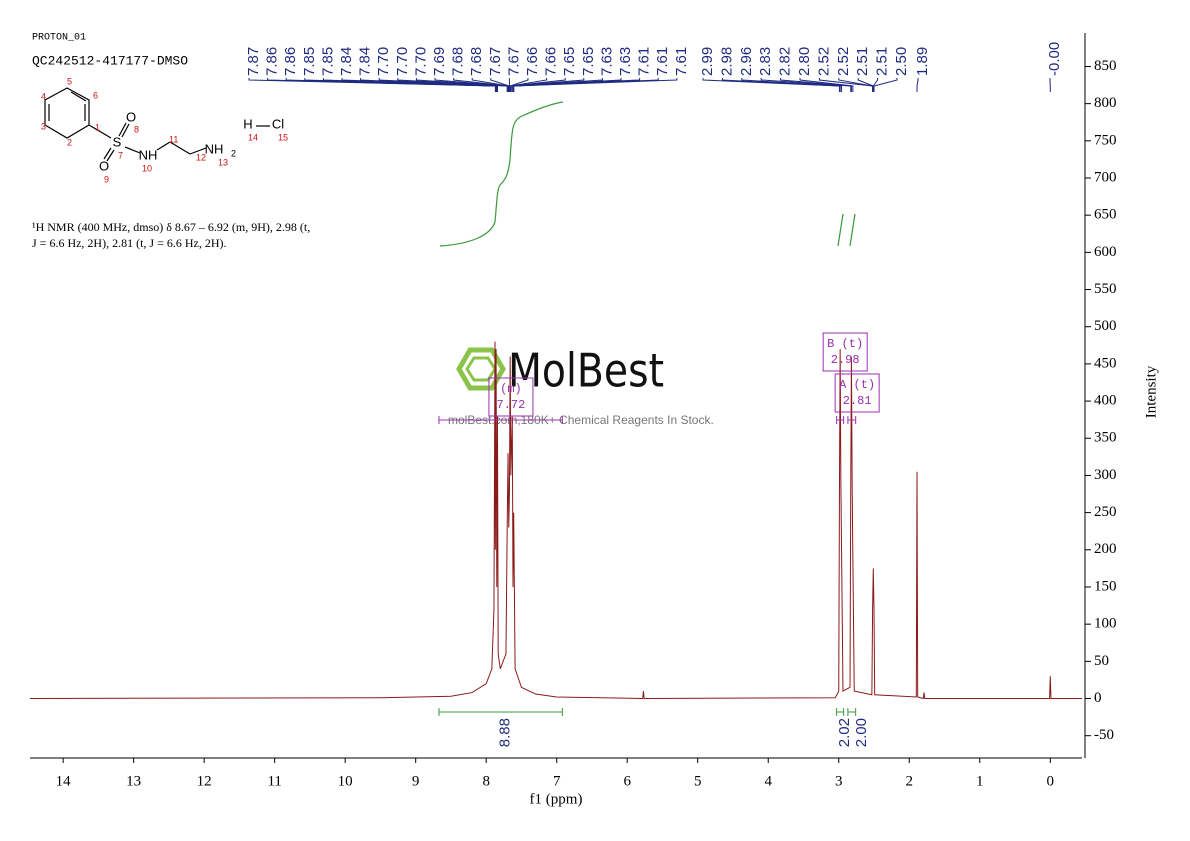  What do you see at coordinates (1105, 586) in the screenshot?
I see `y-tick-label: 150` at bounding box center [1105, 586].